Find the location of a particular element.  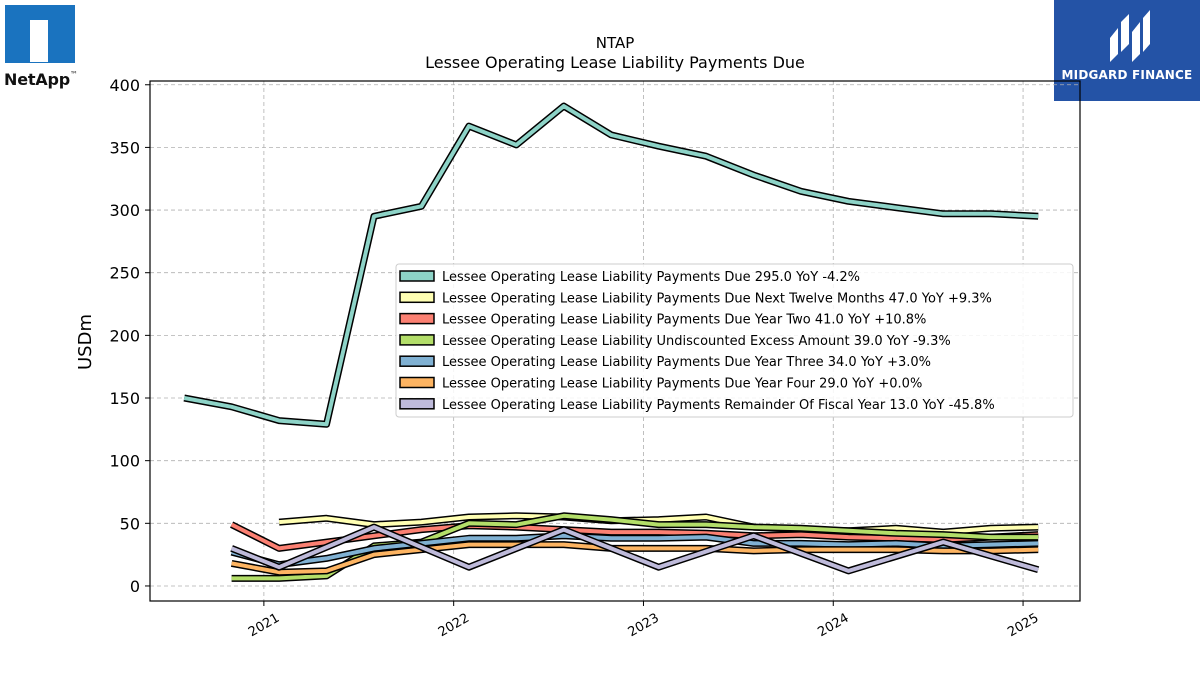

y-axis-label: USDm is located at coordinates (85, 342).